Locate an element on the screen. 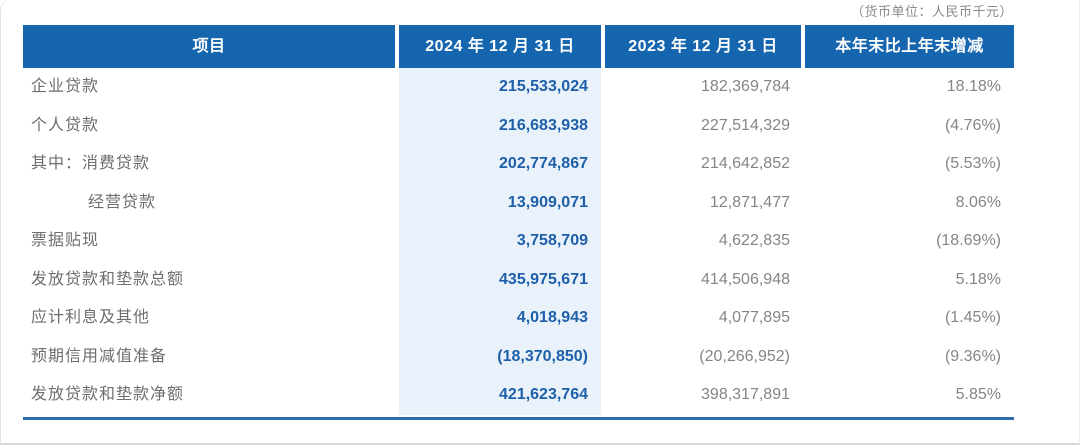  row-change-value: (4.76%) is located at coordinates (972, 125).